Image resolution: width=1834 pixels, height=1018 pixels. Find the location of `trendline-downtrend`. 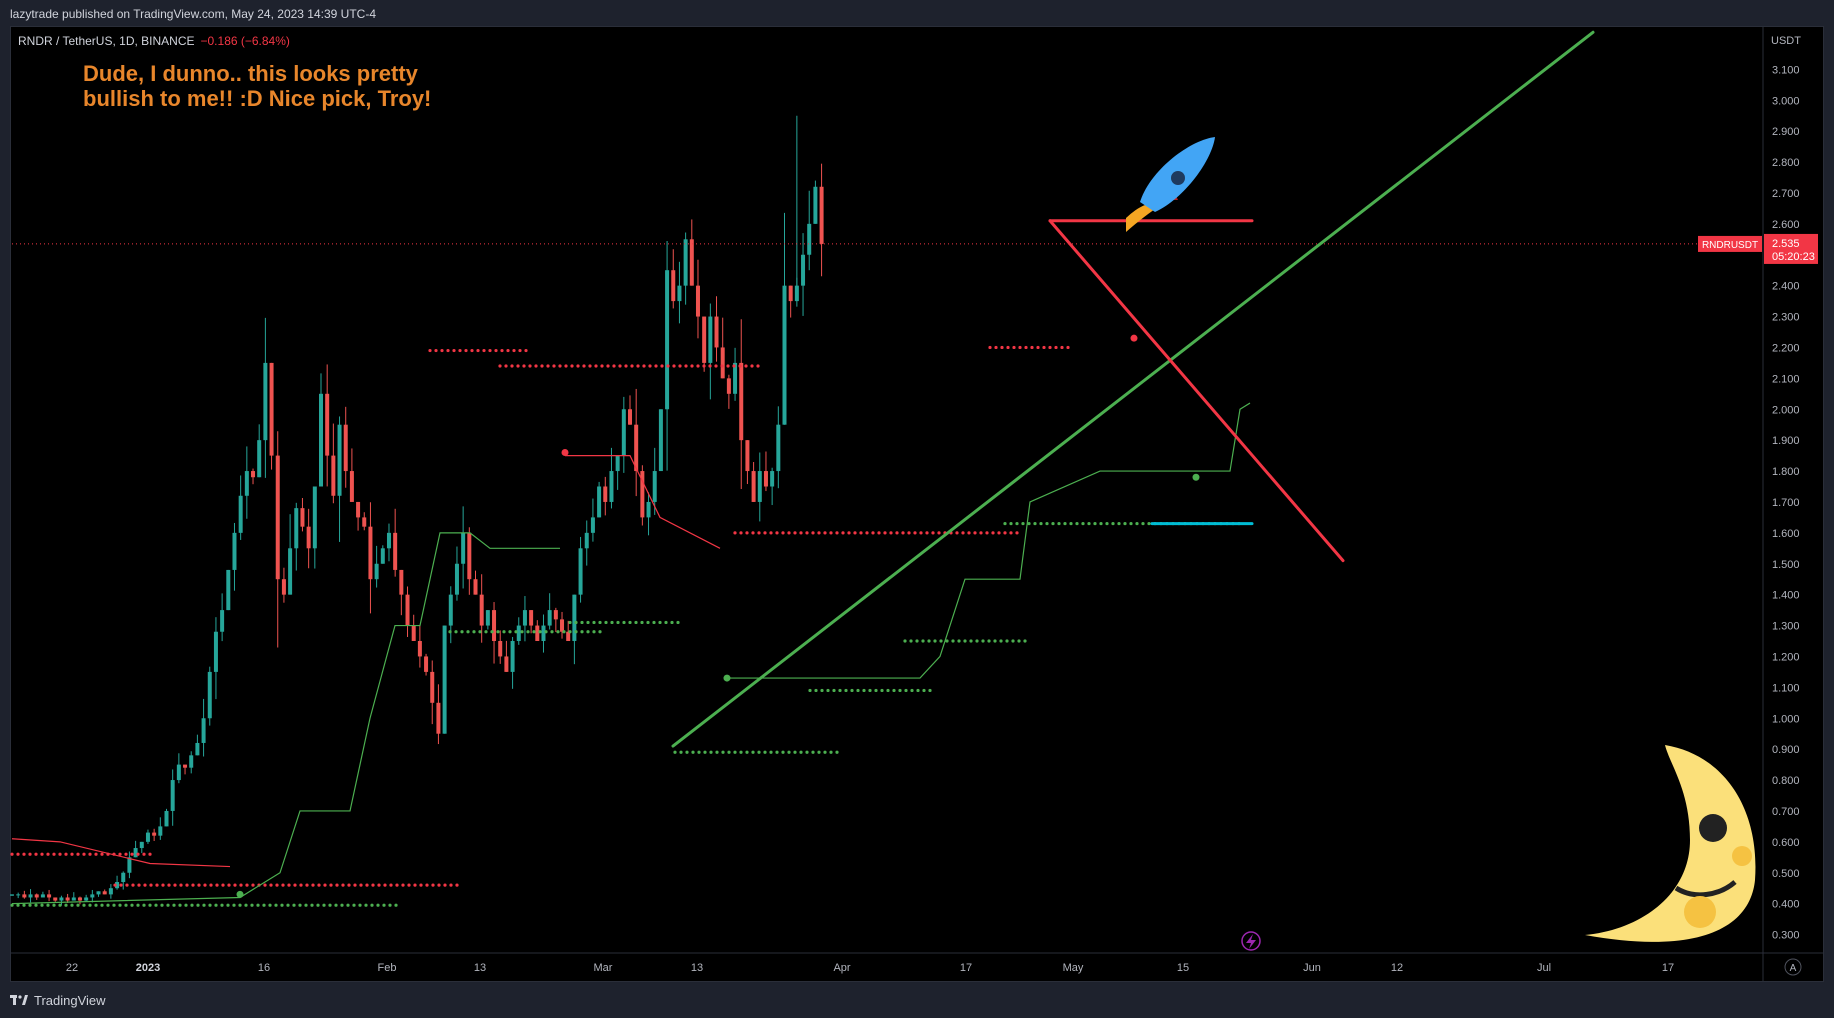

trendline-downtrend is located at coordinates (1196, 391).